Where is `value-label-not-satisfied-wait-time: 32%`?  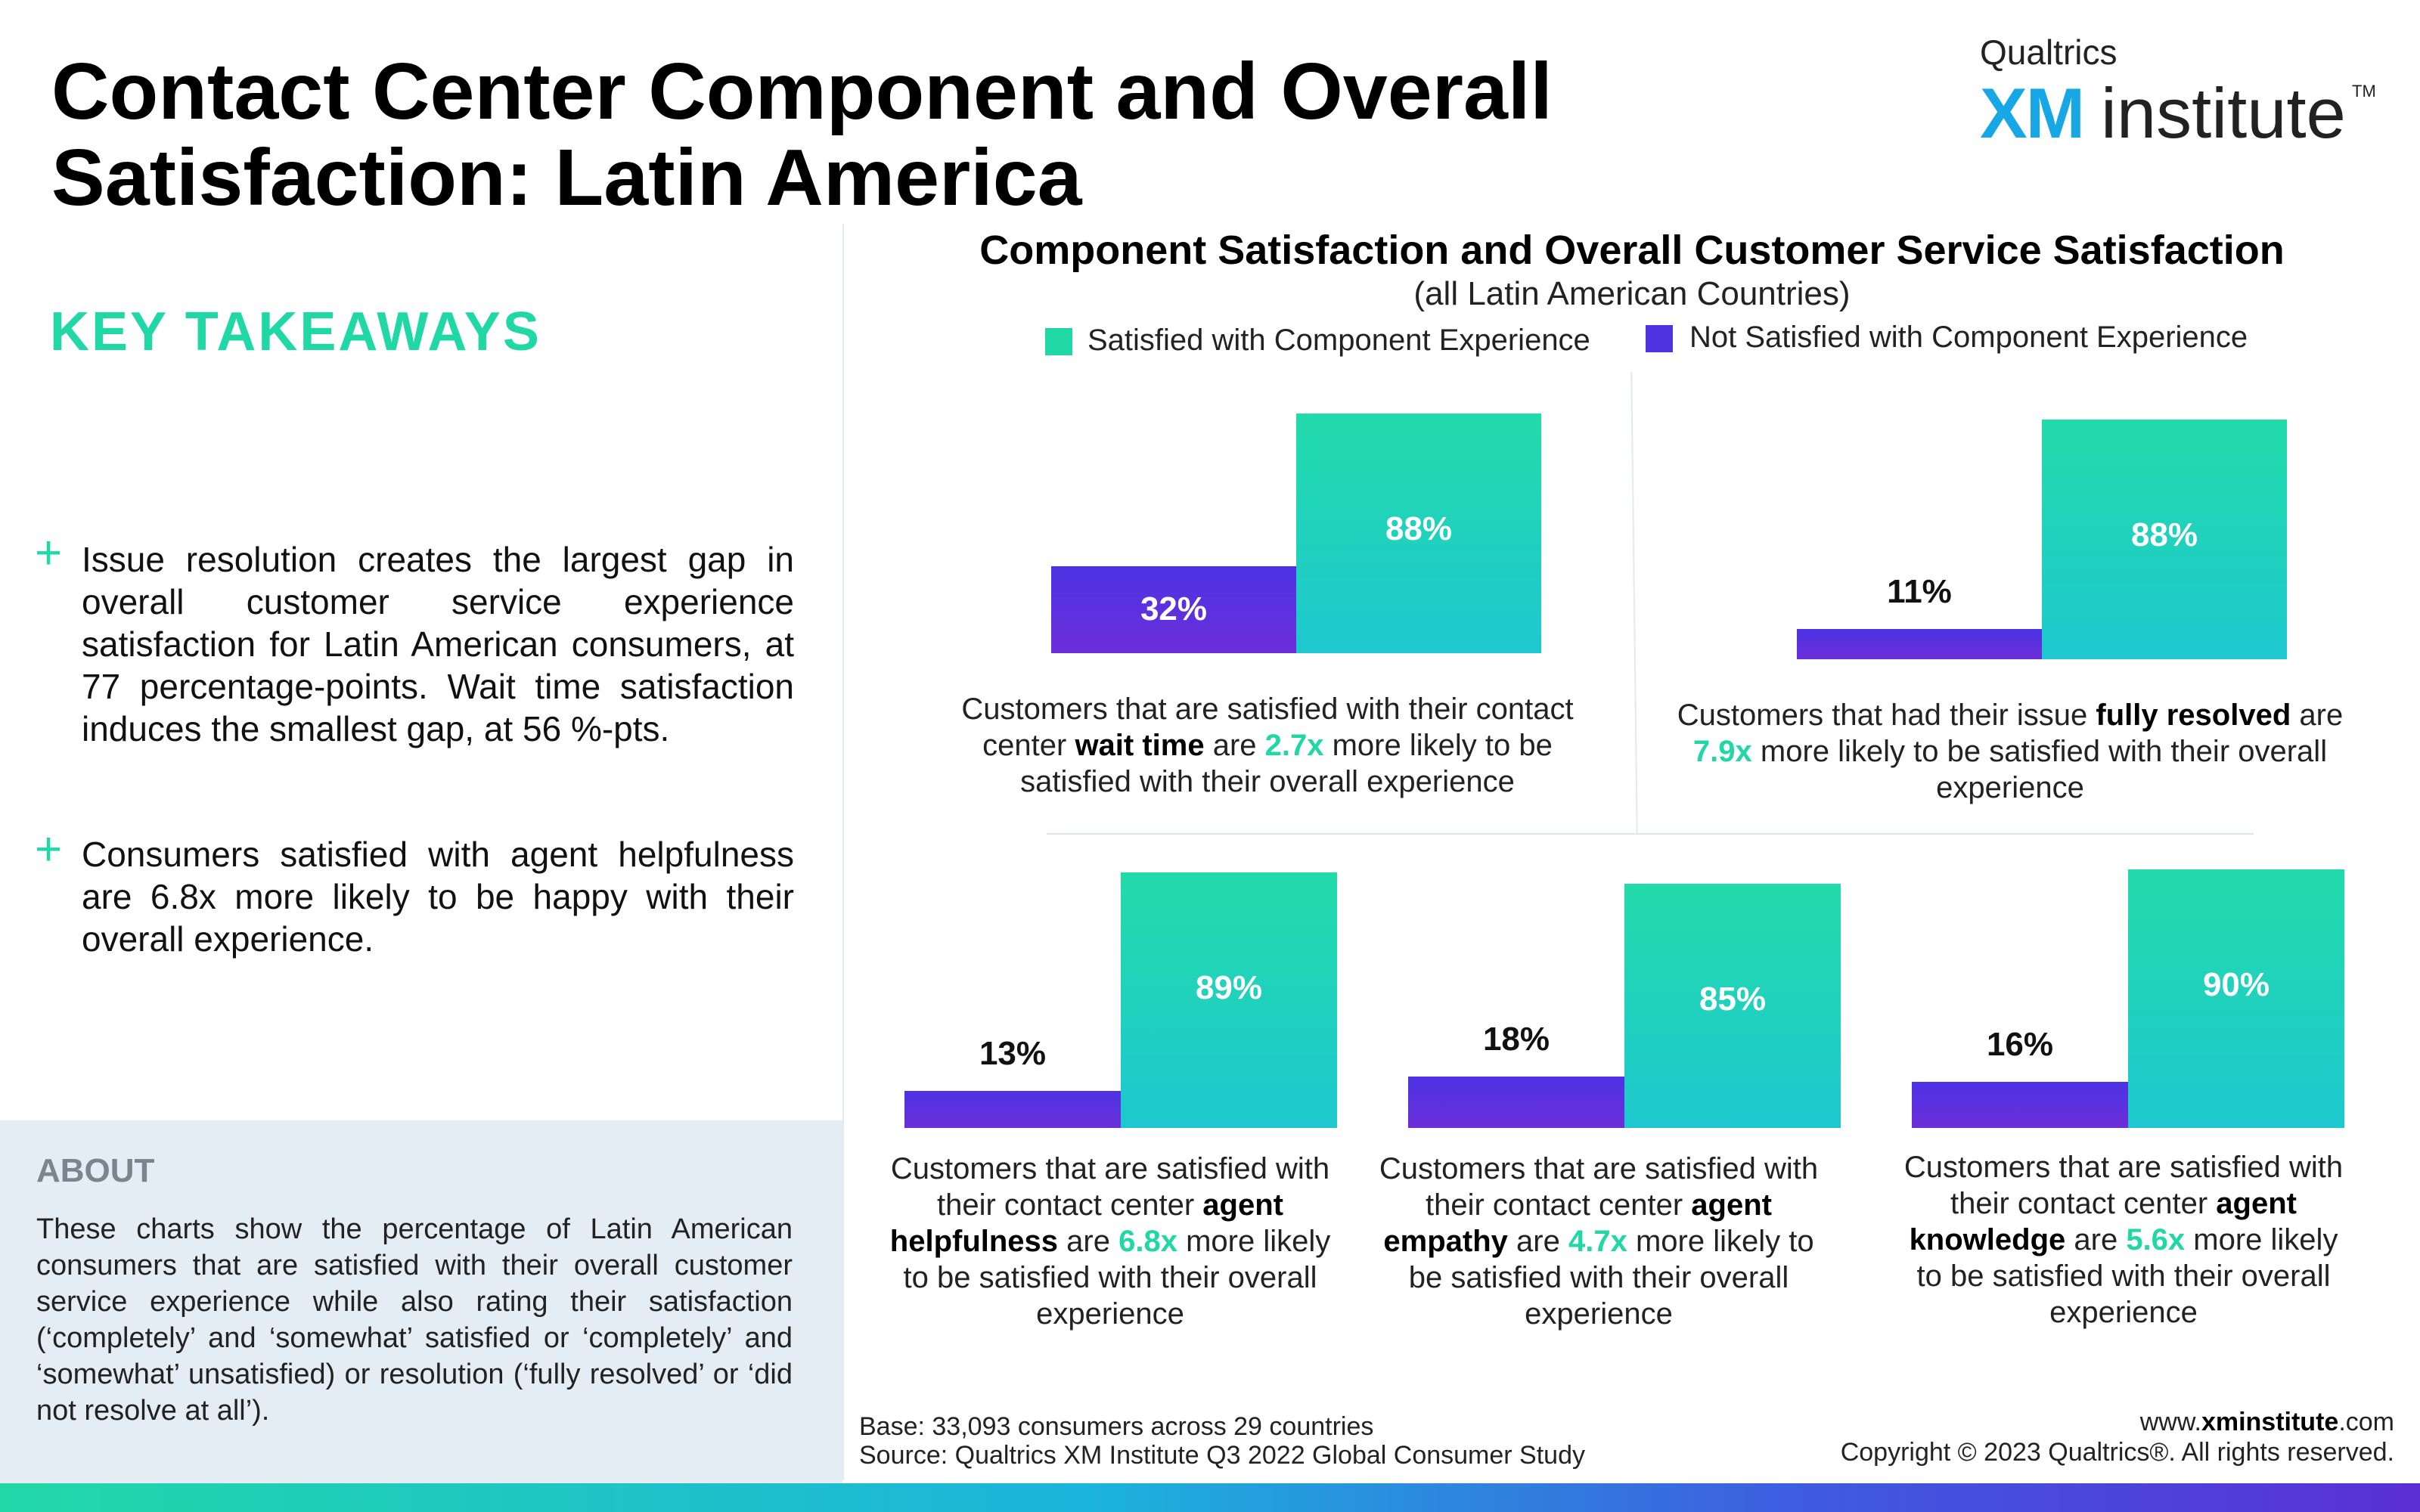 value-label-not-satisfied-wait-time: 32% is located at coordinates (1174, 608).